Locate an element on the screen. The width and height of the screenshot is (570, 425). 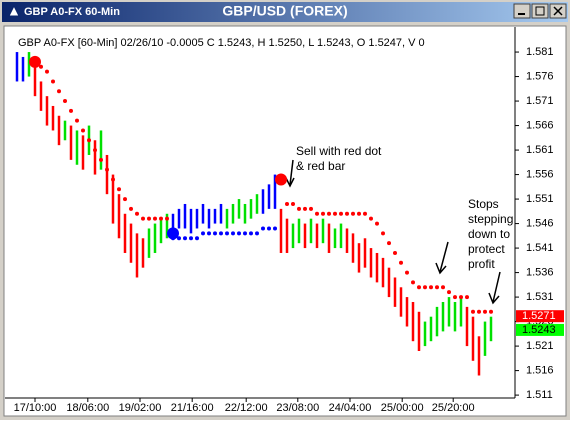
y-tick-label: 1.561 is located at coordinates (540, 150).